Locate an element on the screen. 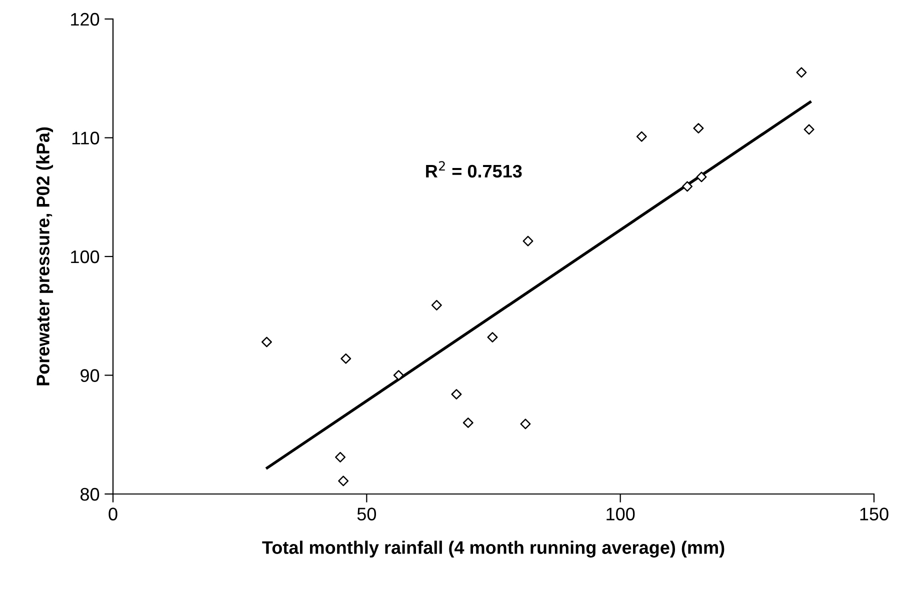 Image resolution: width=899 pixels, height=590 pixels. x-tick-label: 150 is located at coordinates (874, 514).